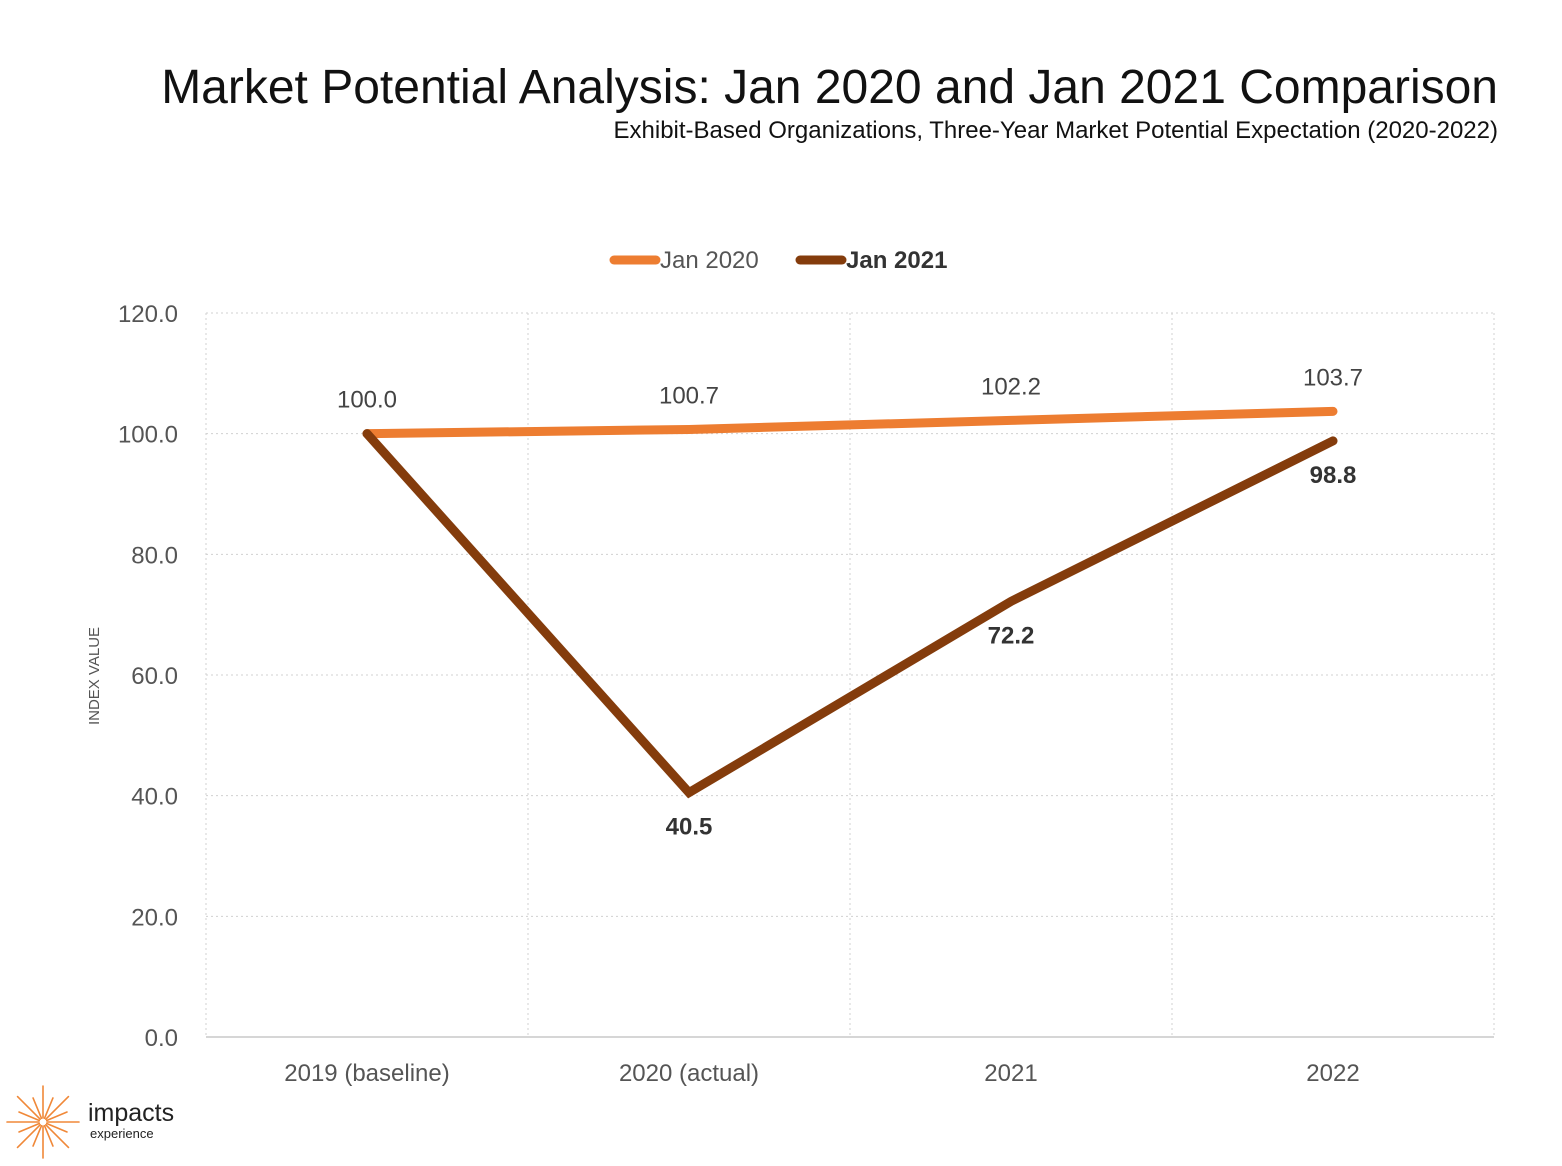 The width and height of the screenshot is (1562, 1166). Describe the element at coordinates (94, 676) in the screenshot. I see `y-axis-label: INDEX VALUE` at that location.